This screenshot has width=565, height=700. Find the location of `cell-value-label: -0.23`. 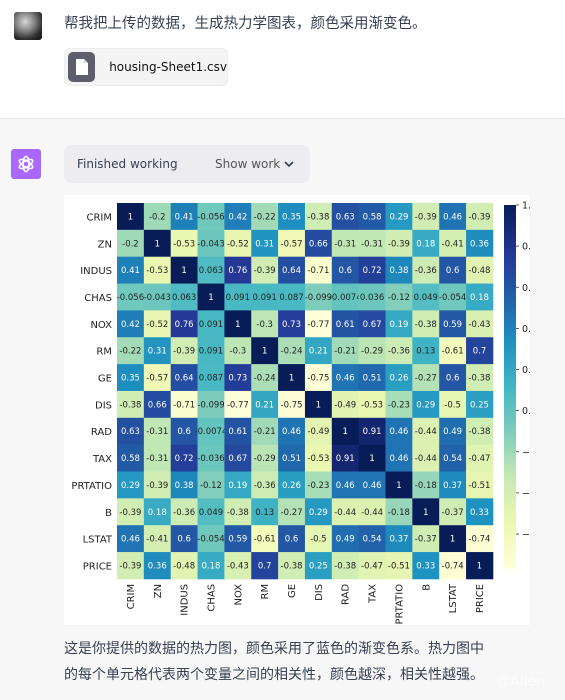

cell-value-label: -0.23 is located at coordinates (399, 405).